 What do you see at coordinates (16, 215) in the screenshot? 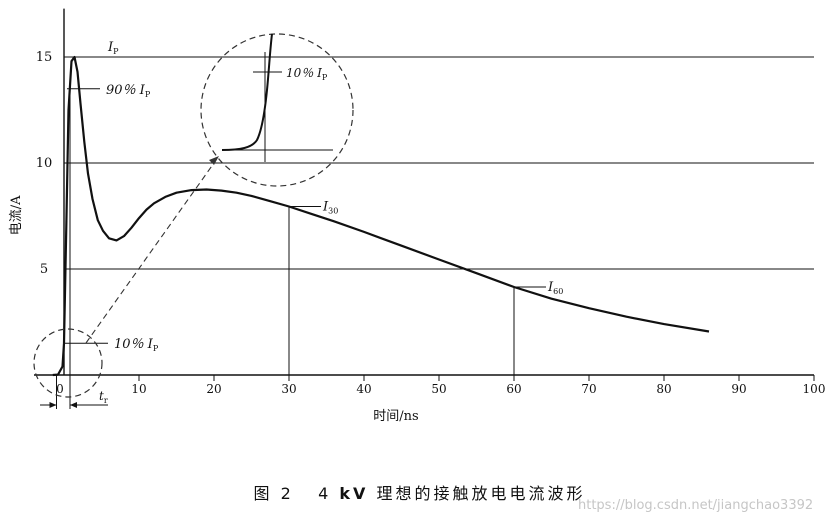
I see `y-axis-title: 电流/A` at bounding box center [16, 215].